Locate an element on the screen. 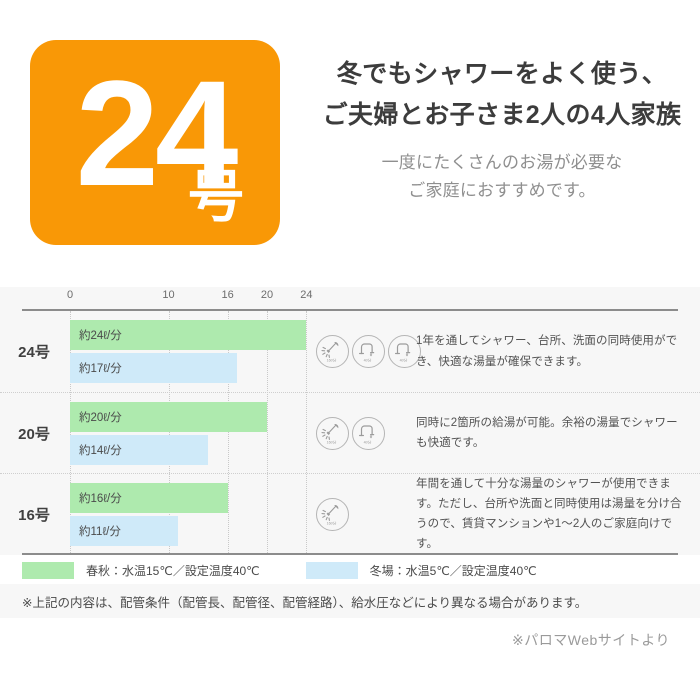 The width and height of the screenshot is (700, 700). row-description-text: 1年を通してシャワー、台所、洗面の同時使用ができ、快適な湯量が確保できます。 is located at coordinates (547, 351).